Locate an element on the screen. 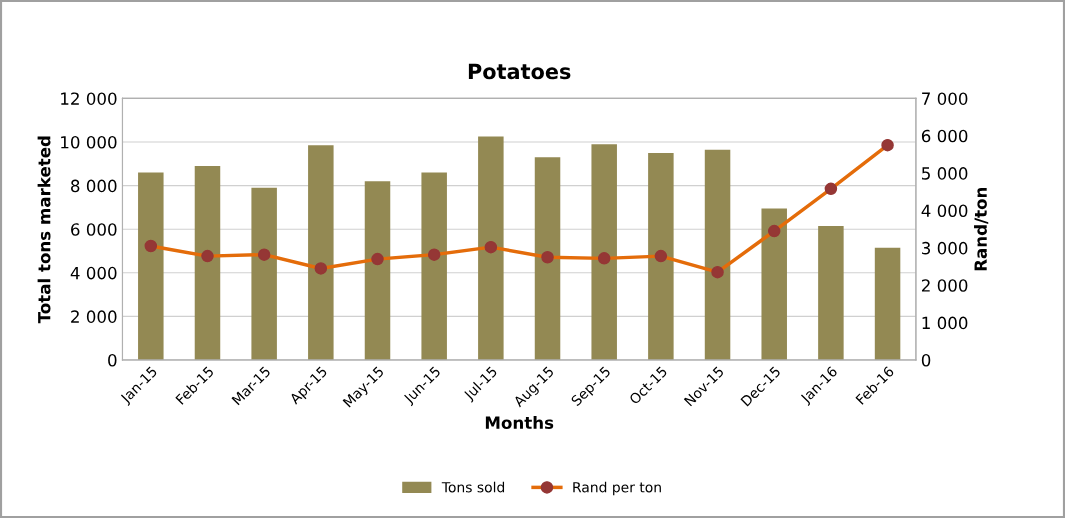  x-axis-title: Months is located at coordinates (519, 423).